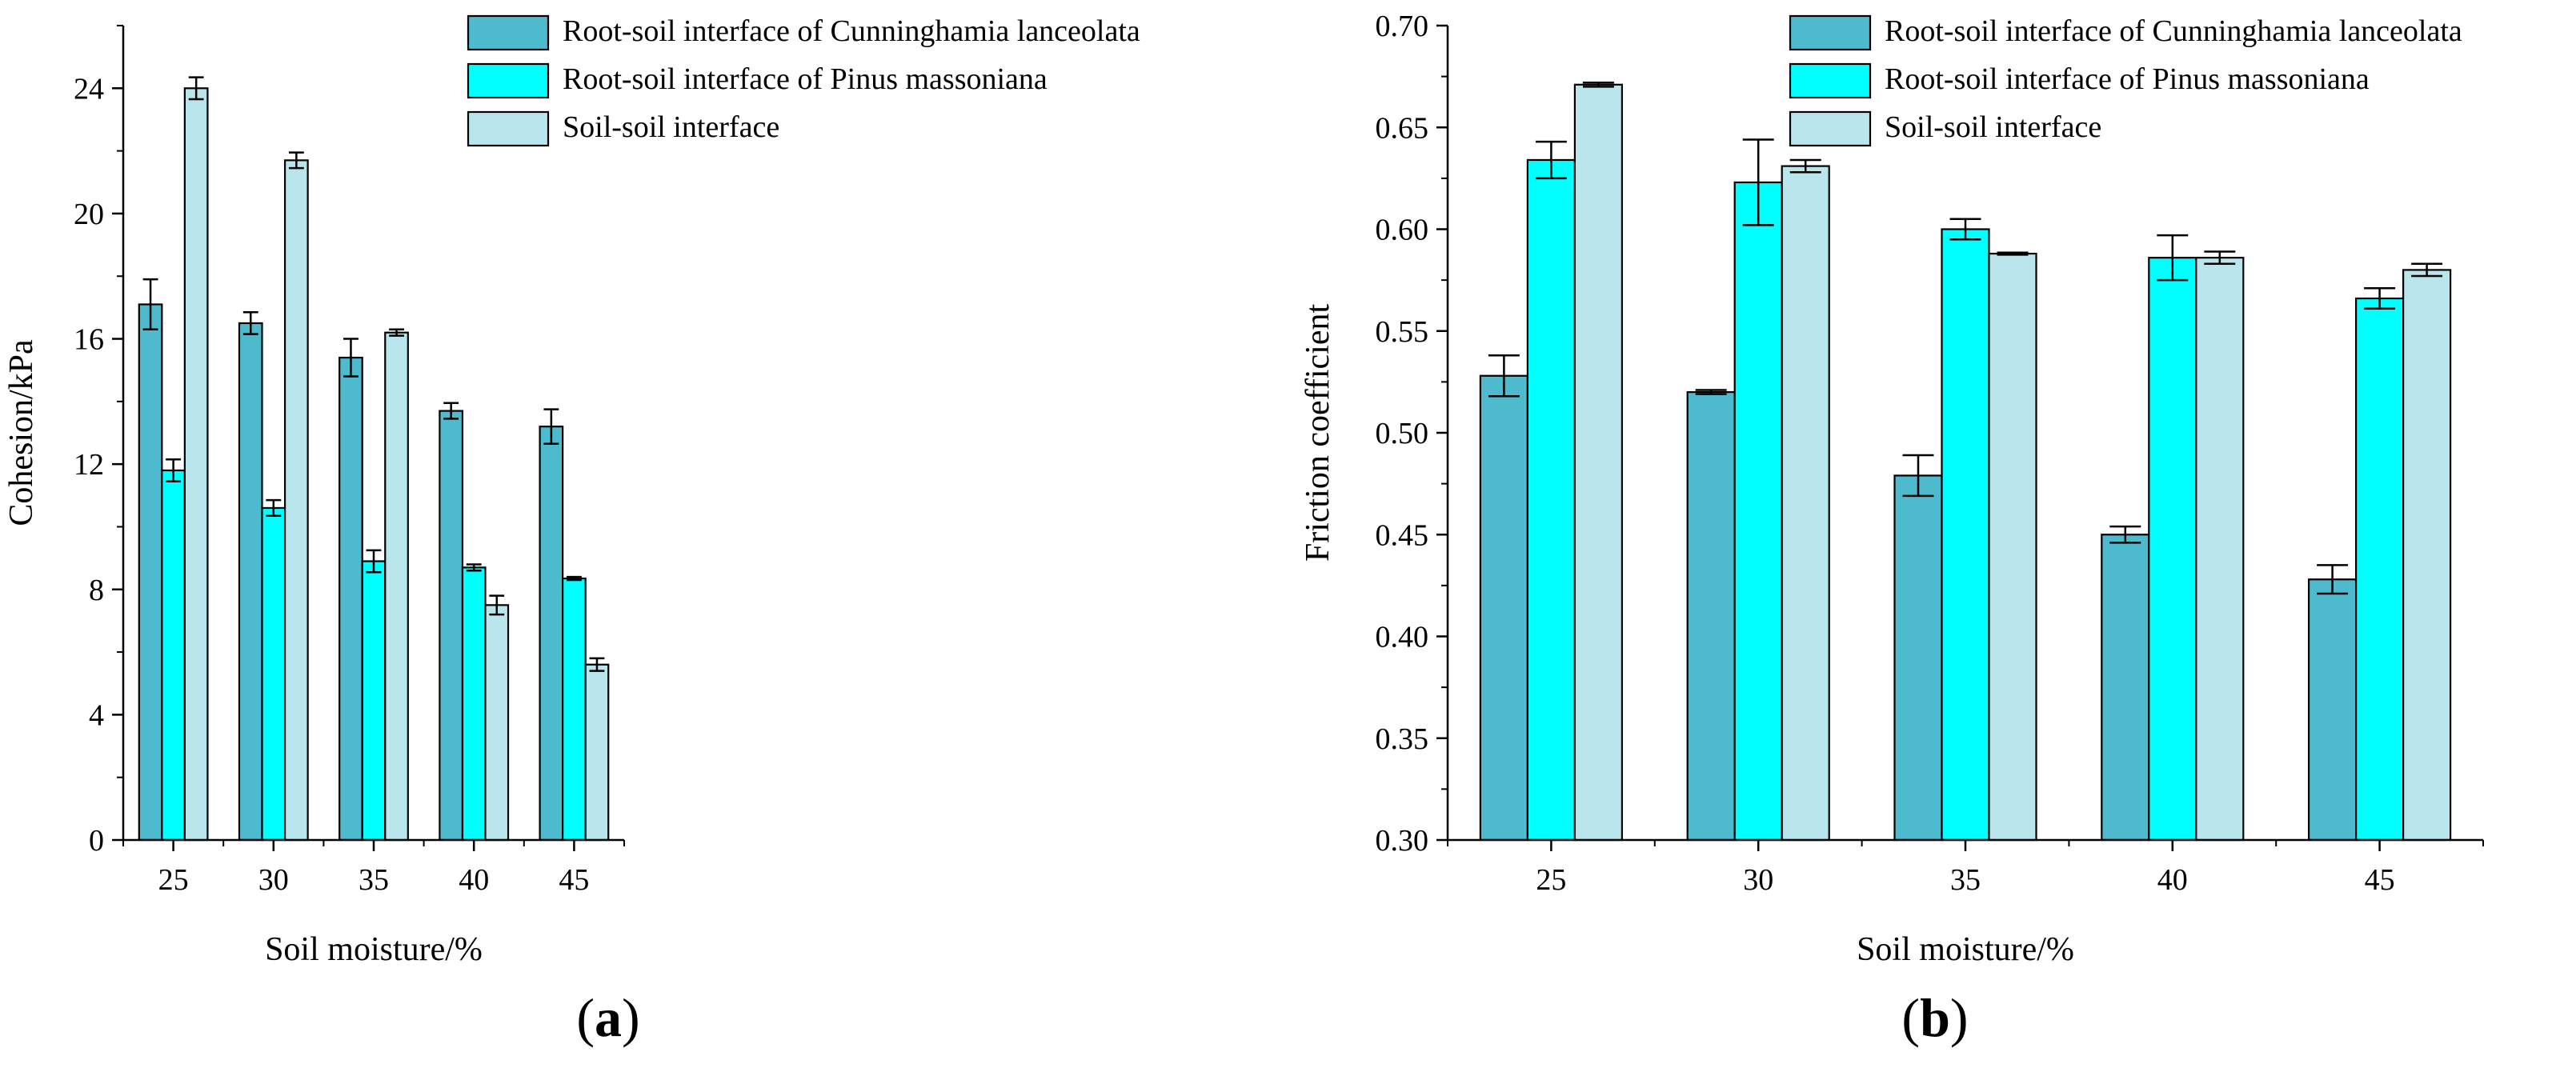  I want to click on y-tick-label: 16, so click(89, 340).